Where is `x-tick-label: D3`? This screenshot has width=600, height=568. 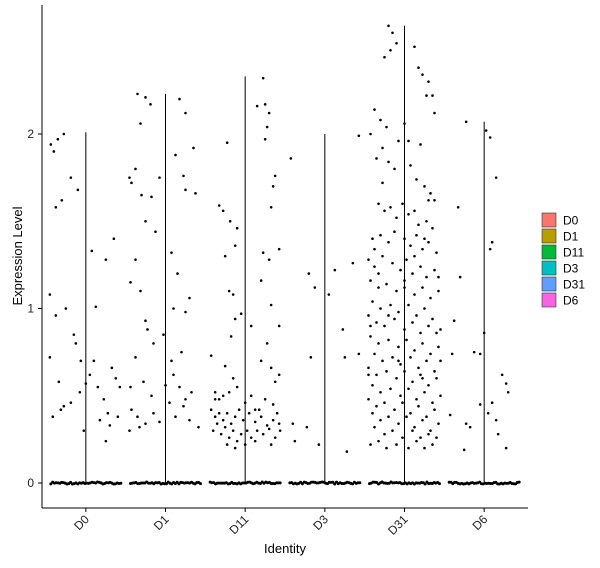
x-tick-label: D3 is located at coordinates (320, 522).